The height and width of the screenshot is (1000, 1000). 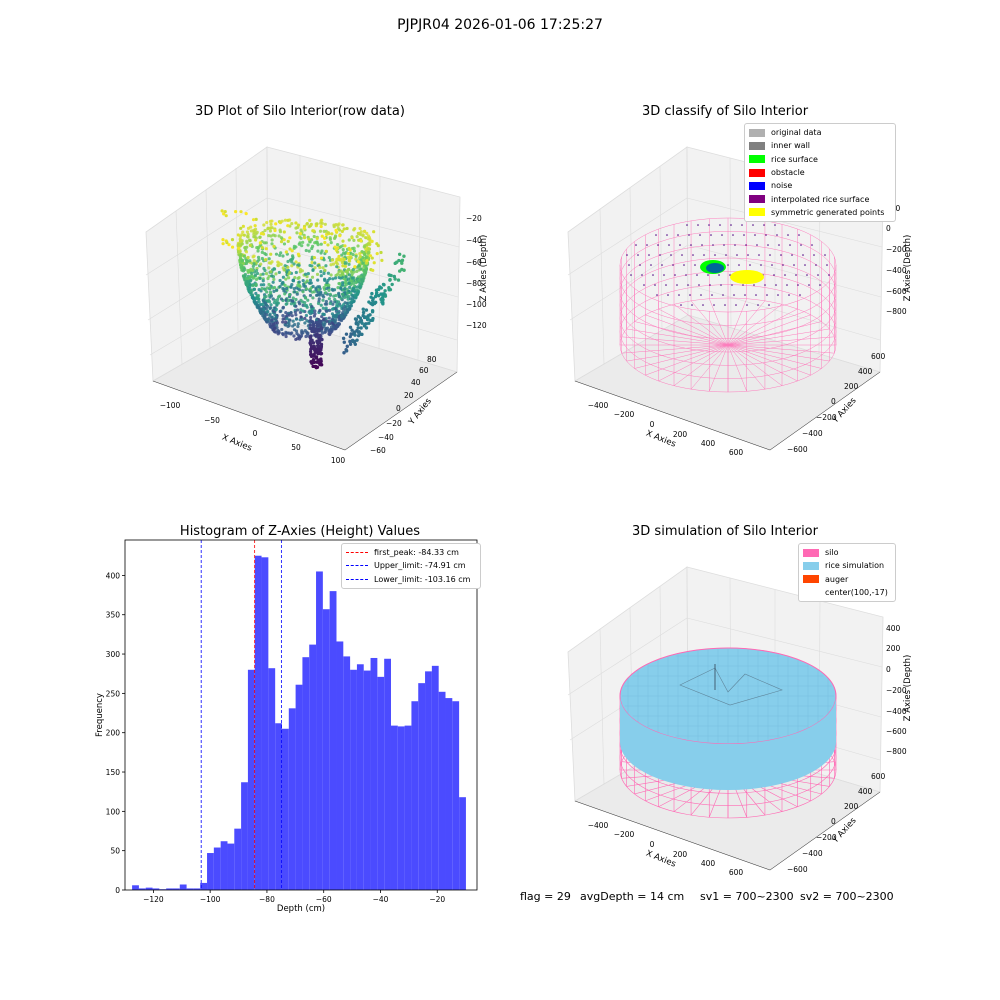 I want to click on p1-xtick: 50, so click(x=296, y=447).